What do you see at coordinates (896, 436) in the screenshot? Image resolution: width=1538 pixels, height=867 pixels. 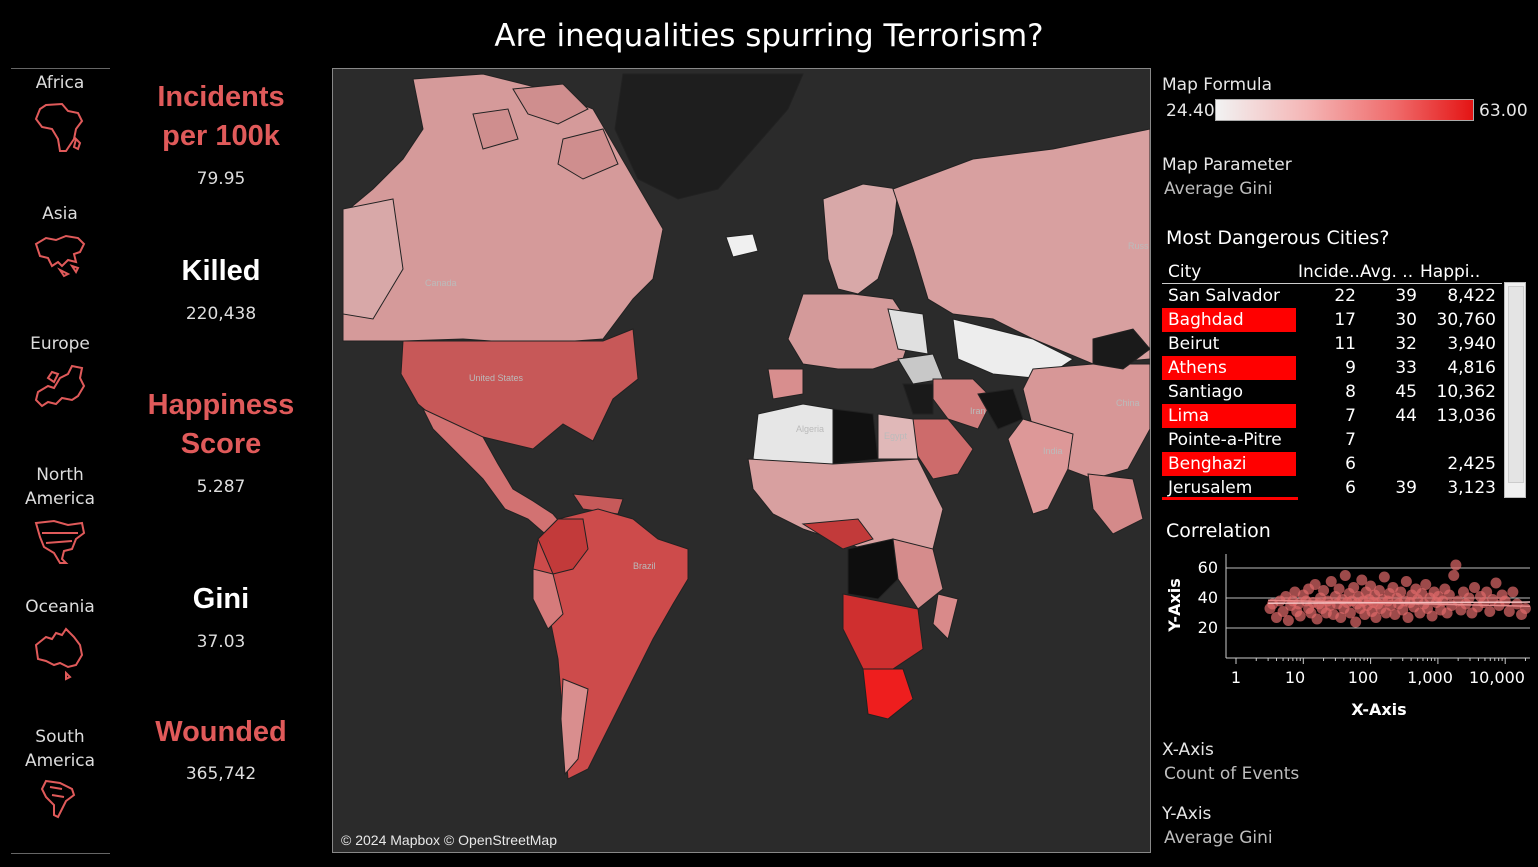 I see `map-label-egypt: Egypt` at bounding box center [896, 436].